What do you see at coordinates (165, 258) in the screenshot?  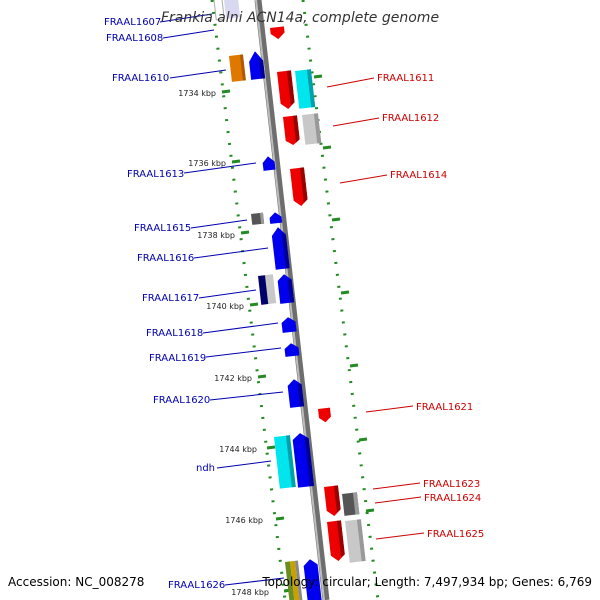 I see `gene-label: FRAAL1616` at bounding box center [165, 258].